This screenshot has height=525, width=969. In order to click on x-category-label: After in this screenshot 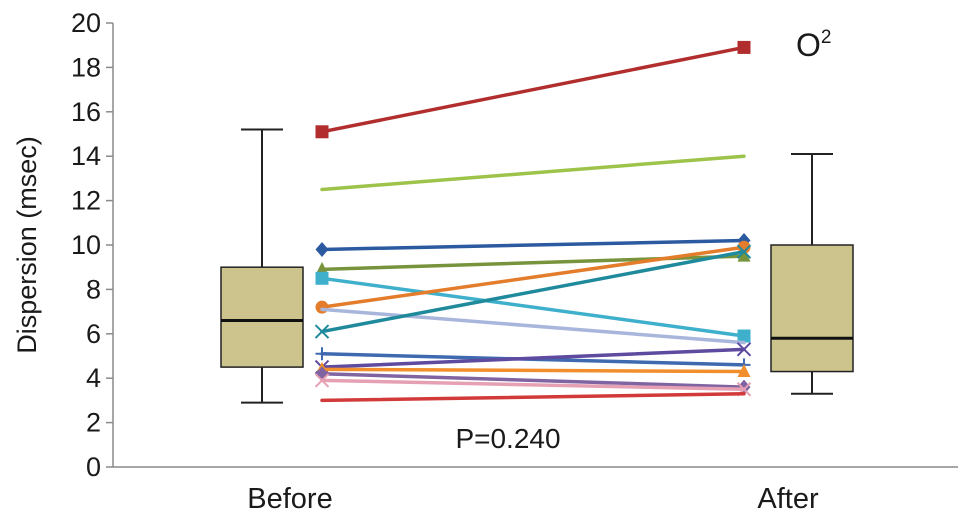, I will do `click(788, 499)`.